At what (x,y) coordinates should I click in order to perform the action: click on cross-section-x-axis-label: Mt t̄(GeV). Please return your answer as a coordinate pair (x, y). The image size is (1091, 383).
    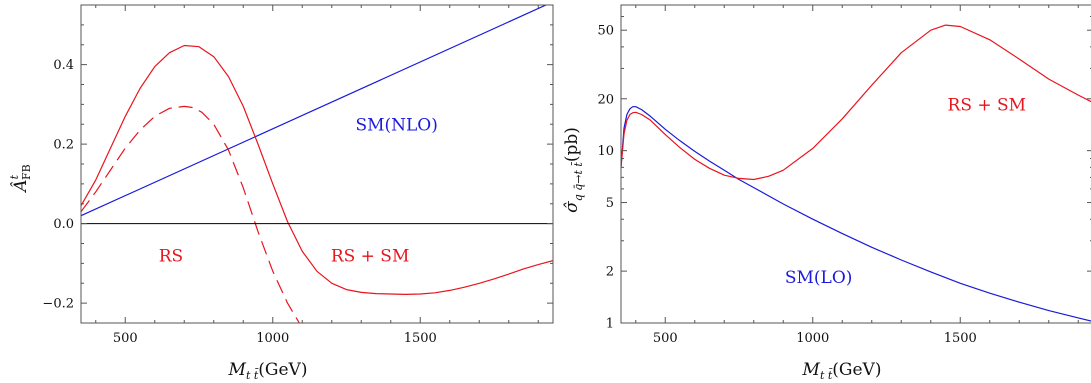
    Looking at the image, I should click on (842, 371).